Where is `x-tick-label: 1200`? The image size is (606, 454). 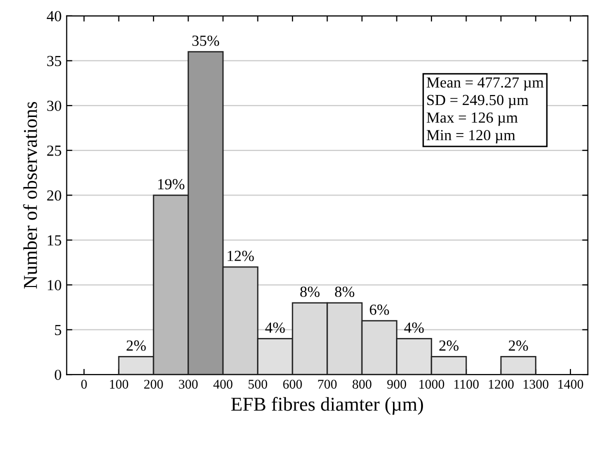
x-tick-label: 1200 is located at coordinates (501, 384).